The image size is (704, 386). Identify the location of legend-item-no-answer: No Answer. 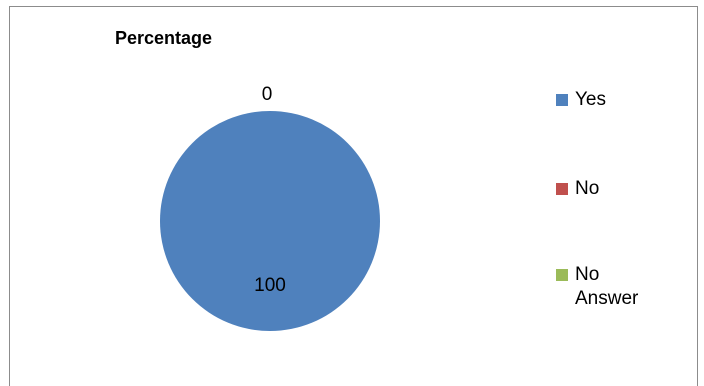
(610, 287).